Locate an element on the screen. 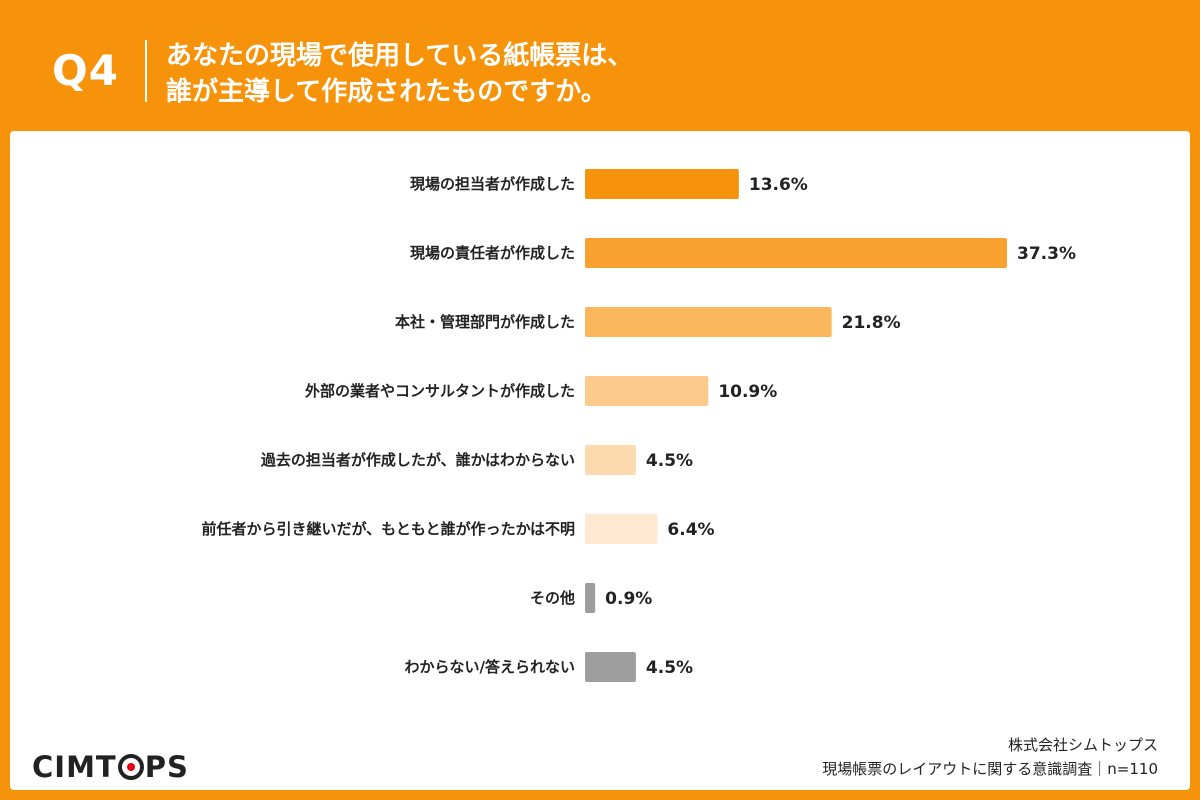  value-label: 21.8% is located at coordinates (871, 323).